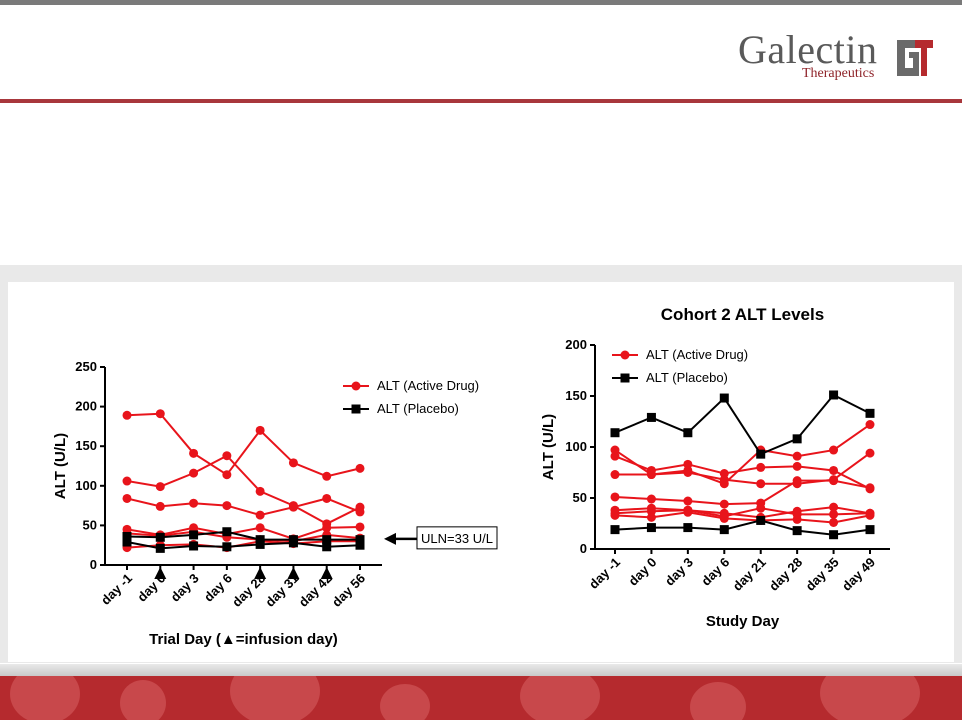  I want to click on x-tick-label: day -1, so click(604, 573).